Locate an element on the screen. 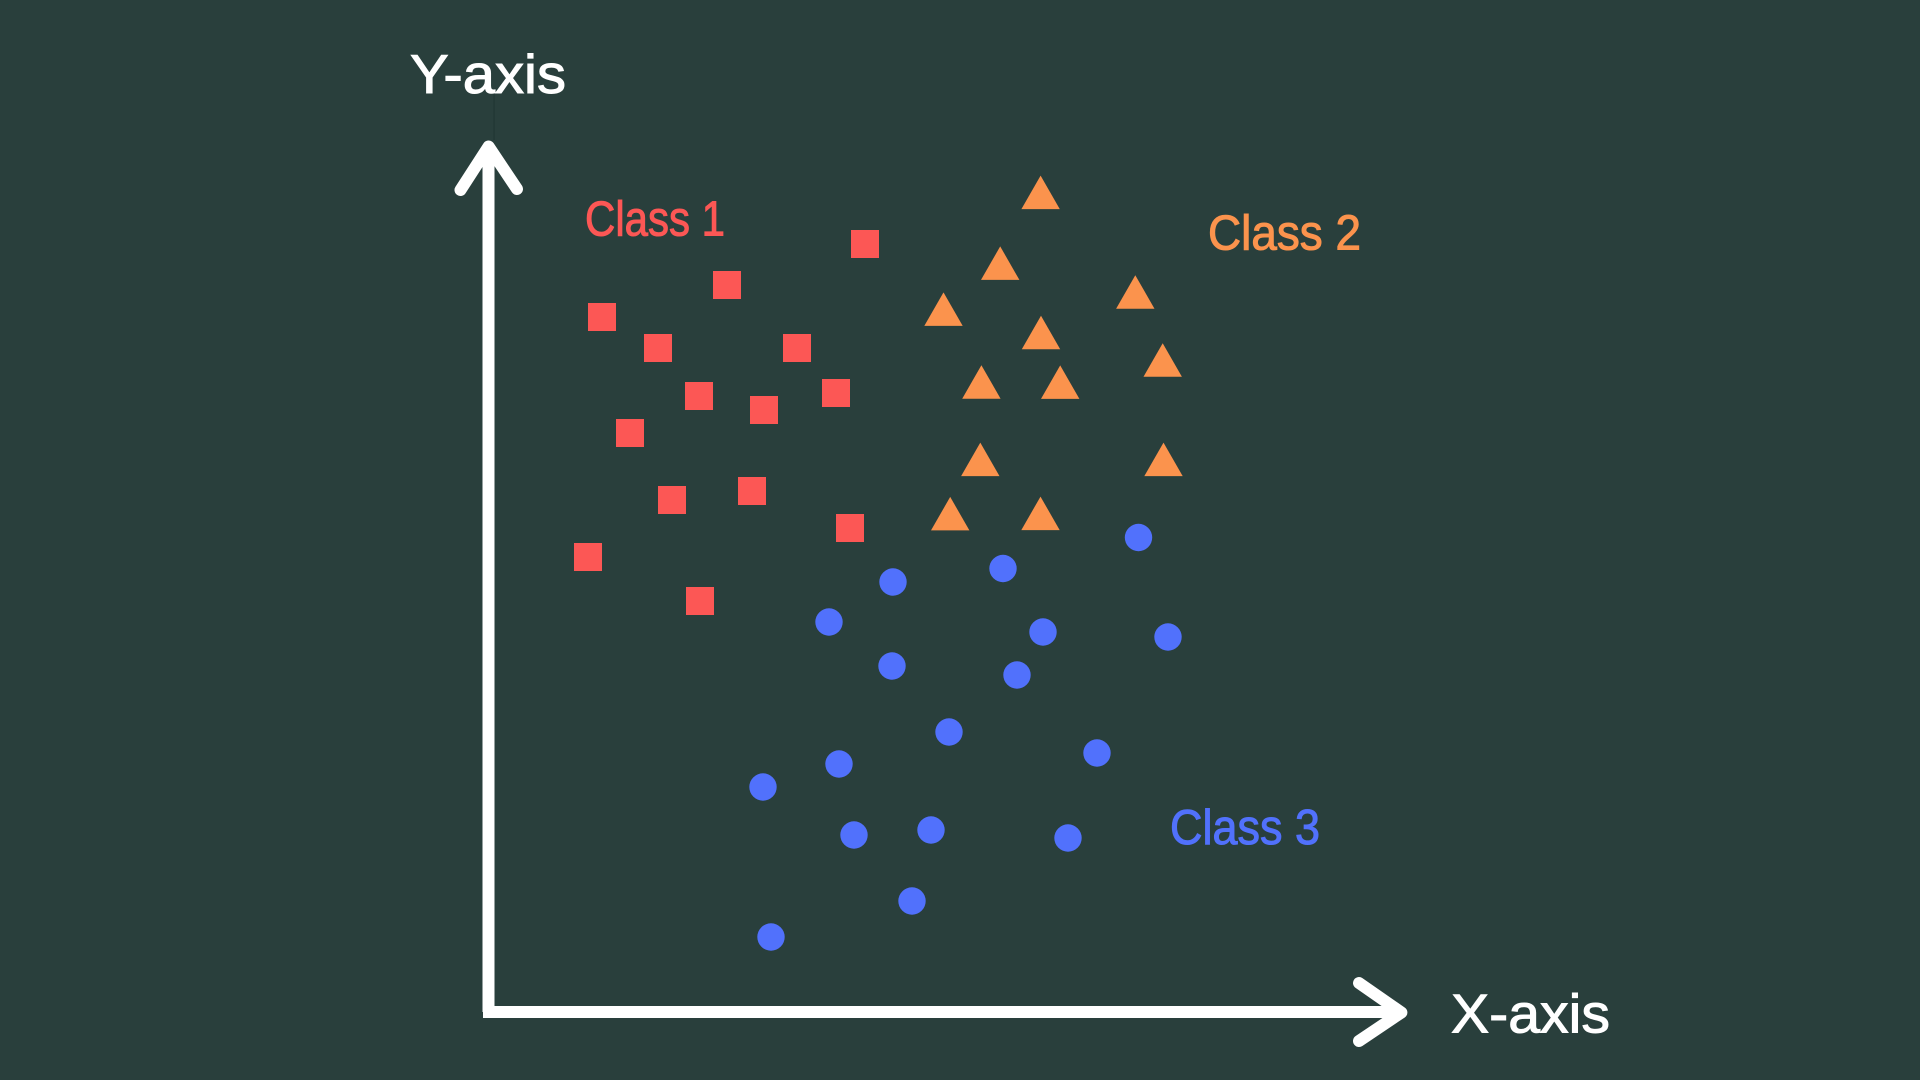 The height and width of the screenshot is (1080, 1920). svg-text: Class 1 is located at coordinates (655, 220).